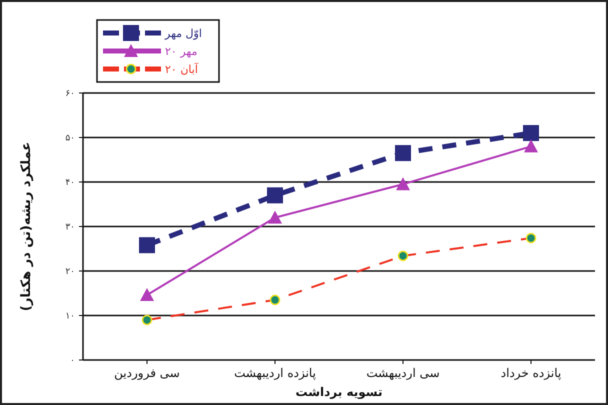  What do you see at coordinates (147, 373) in the screenshot?
I see `x-tick-label: سی فروردین` at bounding box center [147, 373].